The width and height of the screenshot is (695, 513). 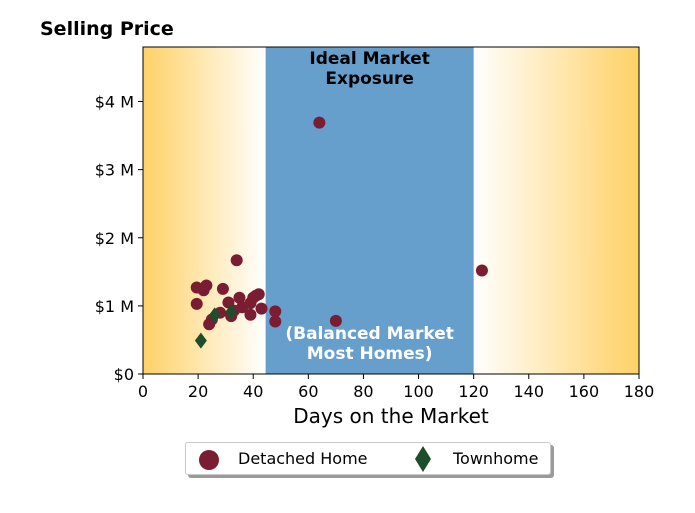 What do you see at coordinates (369, 79) in the screenshot?
I see `band-label-line: Exposure` at bounding box center [369, 79].